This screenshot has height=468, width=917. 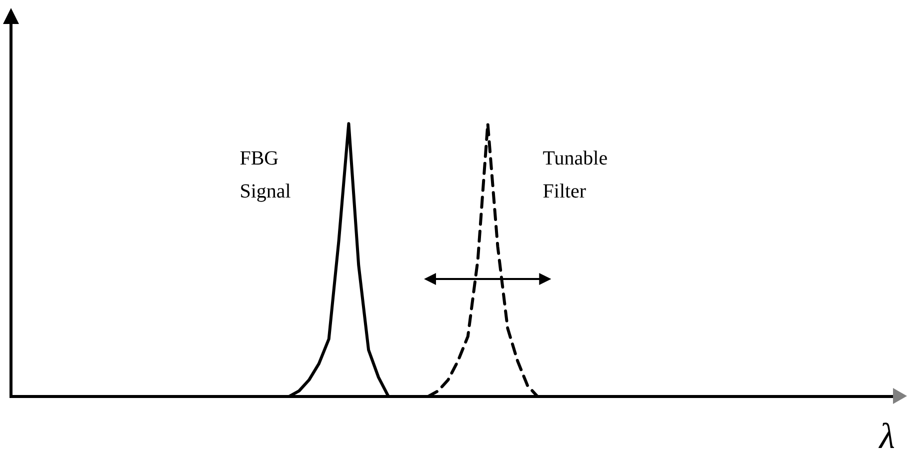 What do you see at coordinates (886, 436) in the screenshot?
I see `x-axis-title: λ` at bounding box center [886, 436].